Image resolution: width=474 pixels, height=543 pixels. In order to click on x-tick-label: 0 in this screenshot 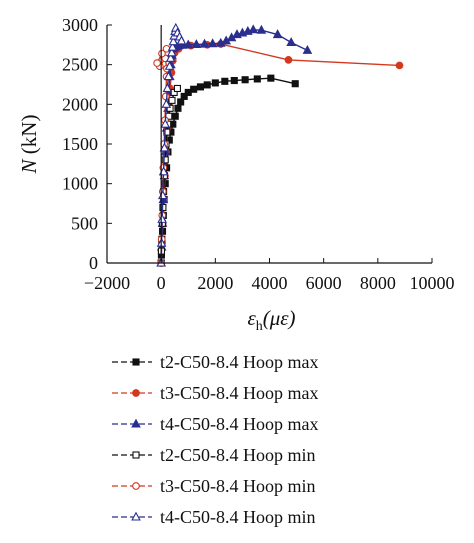, I will do `click(161, 283)`.